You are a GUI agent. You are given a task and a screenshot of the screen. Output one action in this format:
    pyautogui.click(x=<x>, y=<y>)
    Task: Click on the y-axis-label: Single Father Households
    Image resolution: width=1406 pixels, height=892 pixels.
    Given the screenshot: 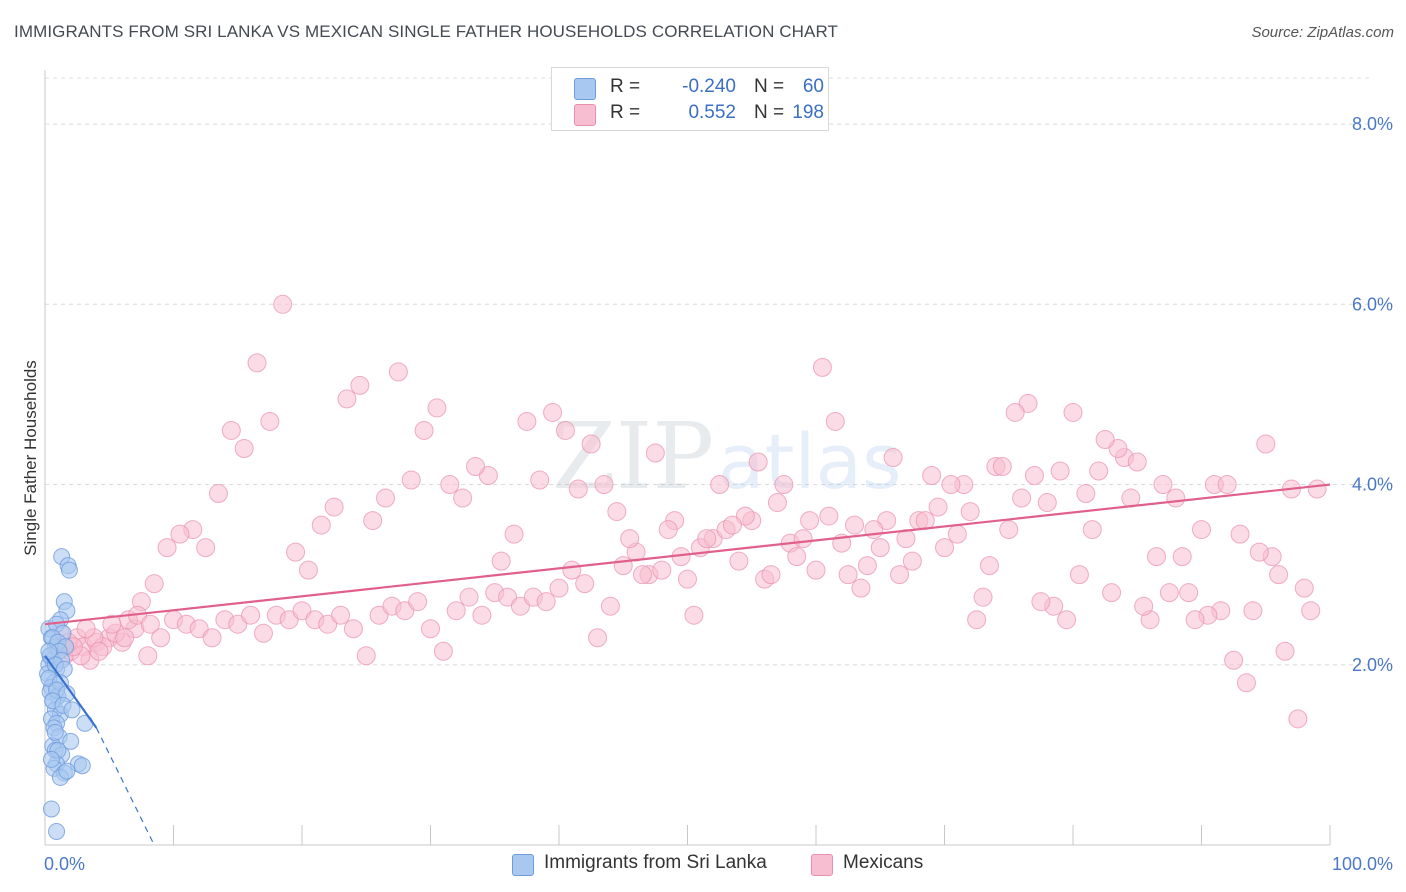 What is the action you would take?
    pyautogui.click(x=30, y=458)
    